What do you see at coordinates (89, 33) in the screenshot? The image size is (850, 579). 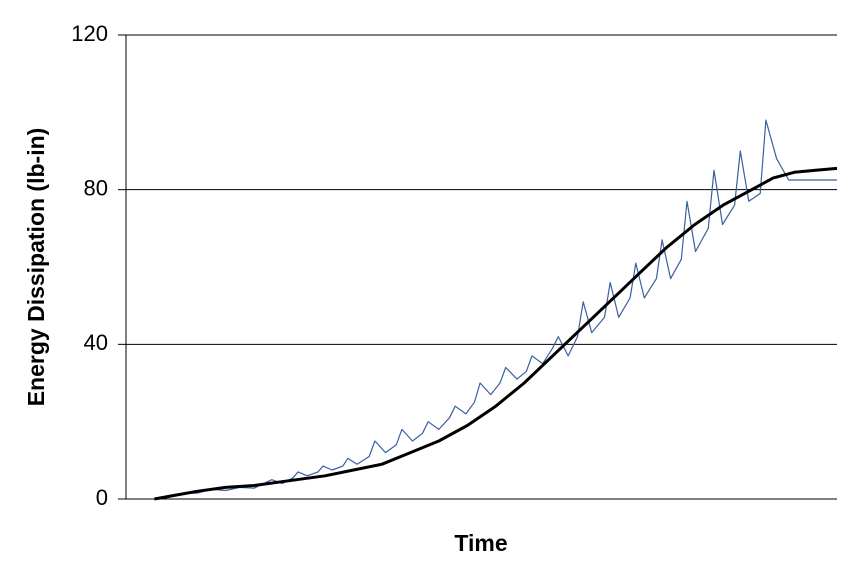 I see `y-tick-label: 120` at bounding box center [89, 33].